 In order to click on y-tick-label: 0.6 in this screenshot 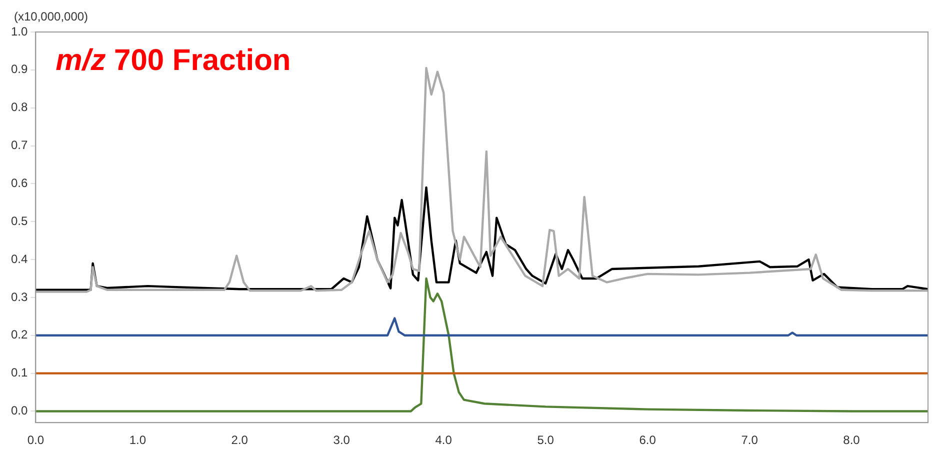, I will do `click(19, 183)`.